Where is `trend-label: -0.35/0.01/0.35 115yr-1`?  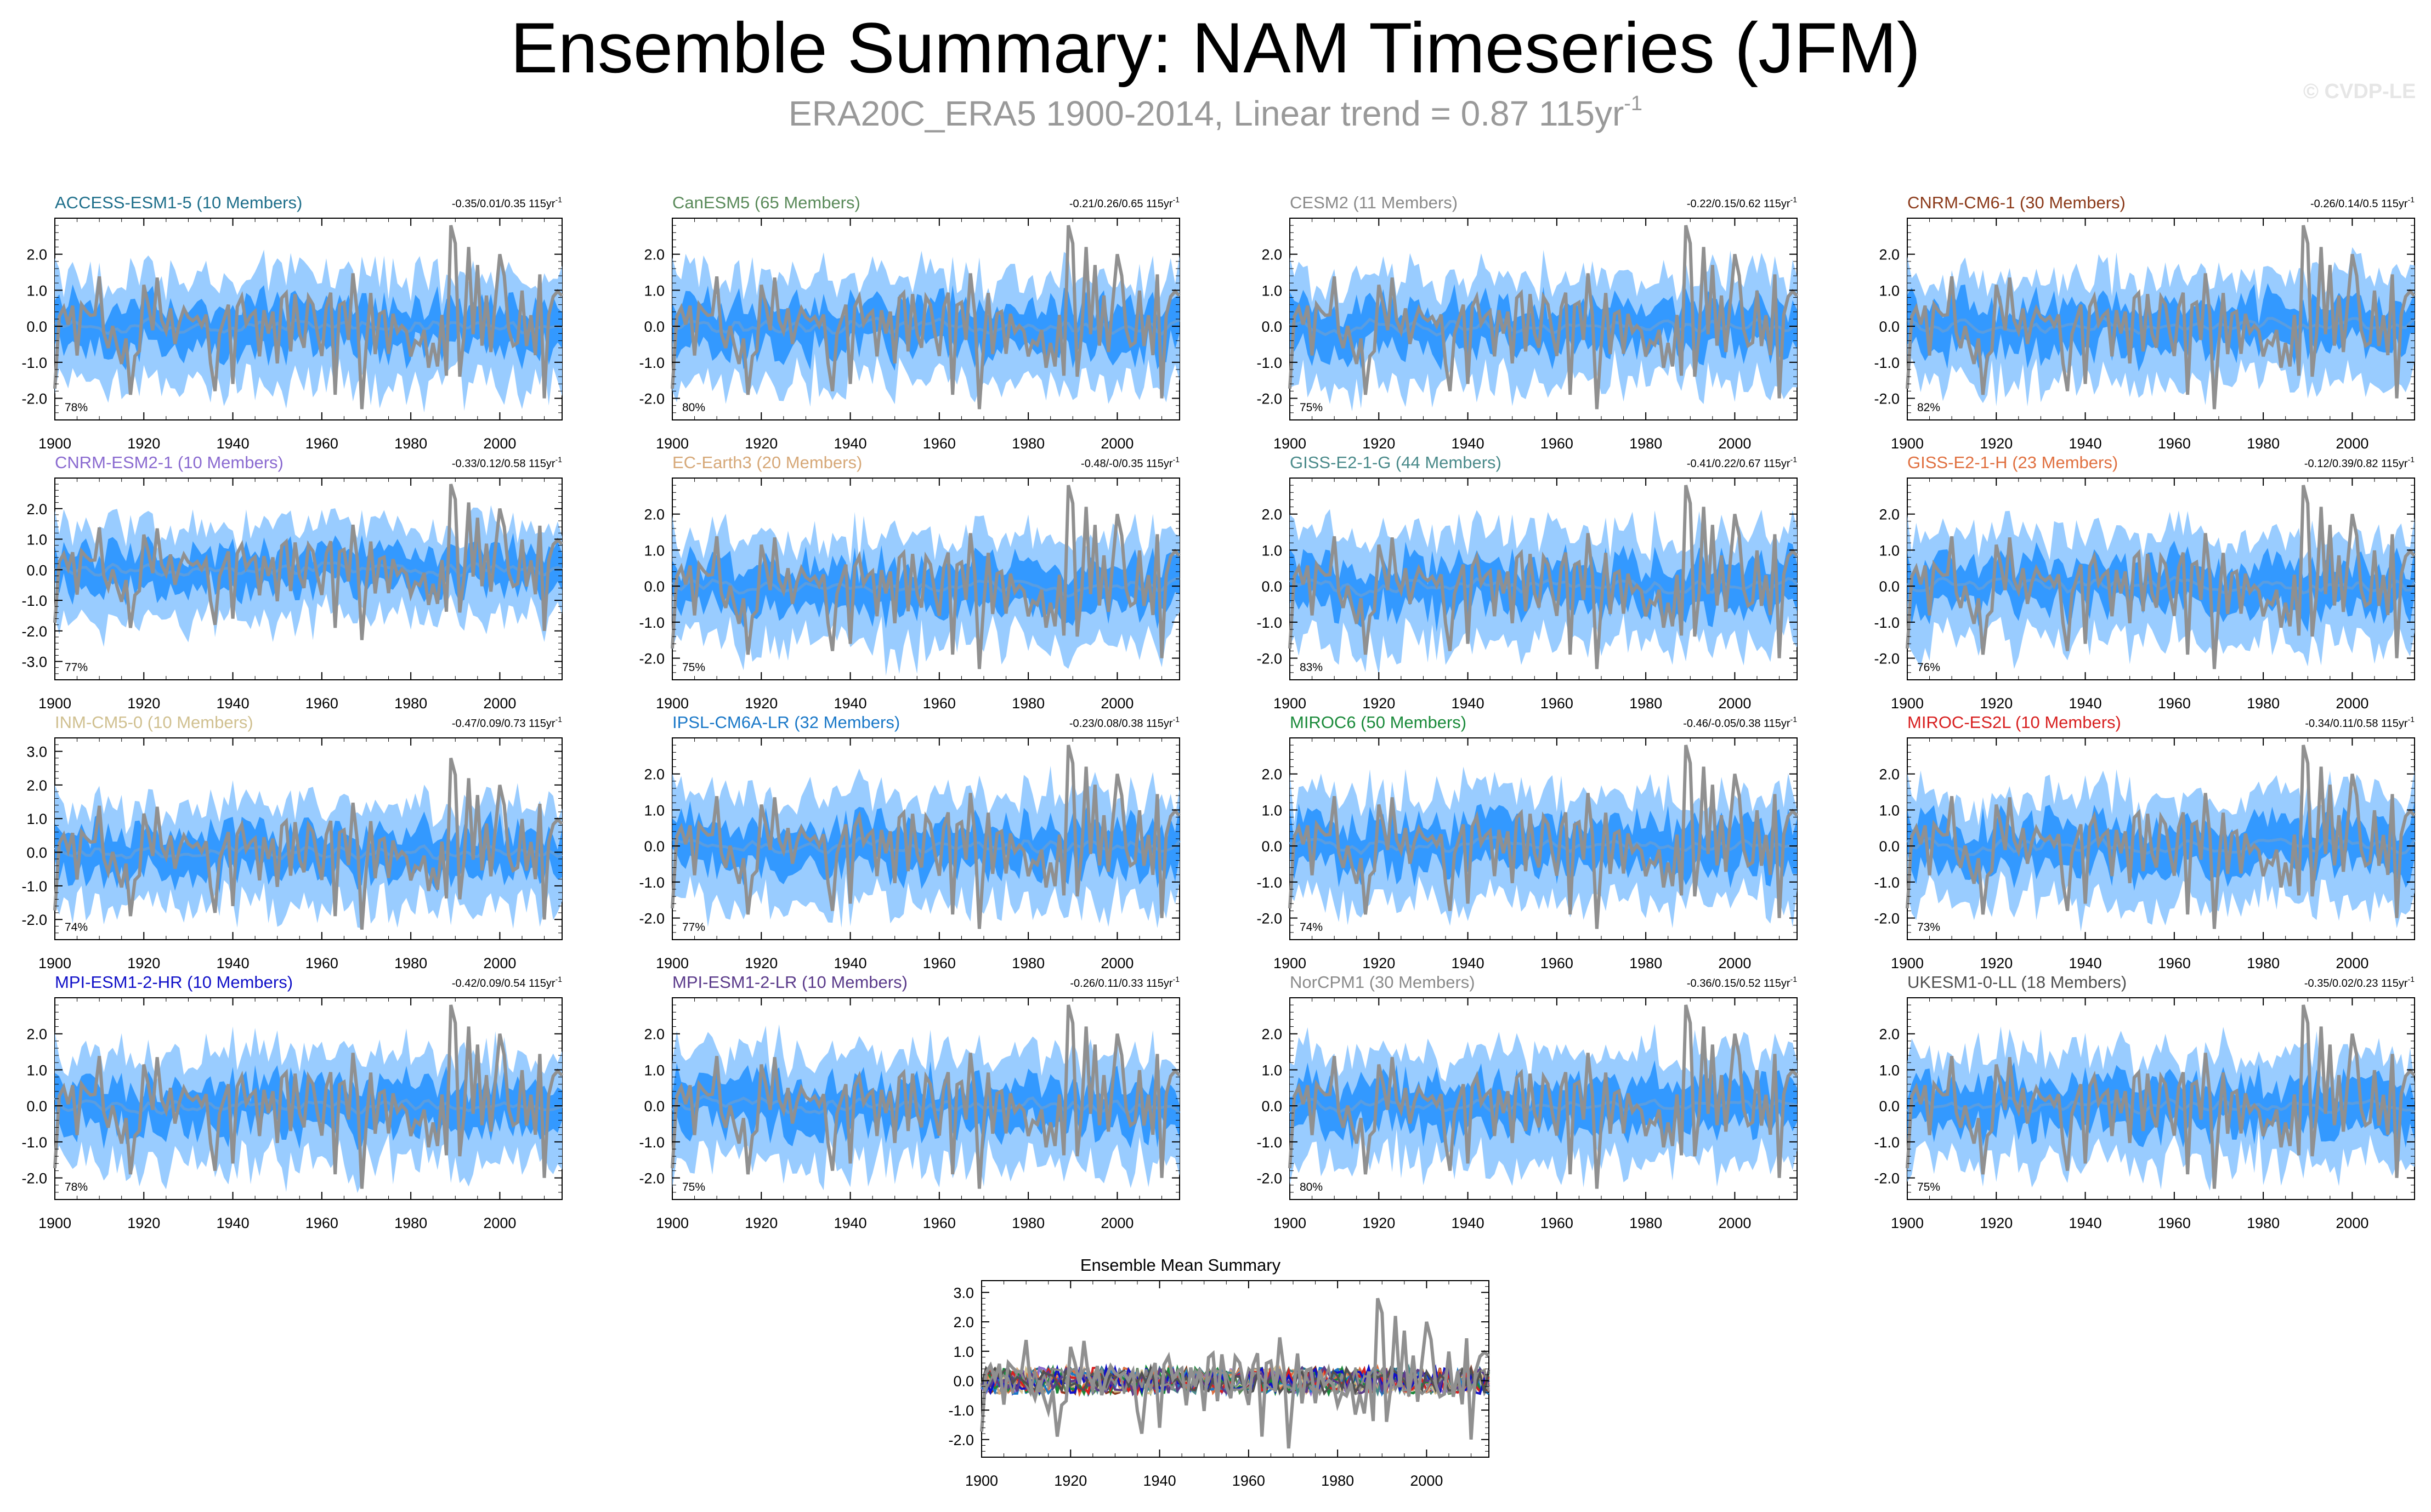
trend-label: -0.35/0.01/0.35 115yr-1 is located at coordinates (507, 202).